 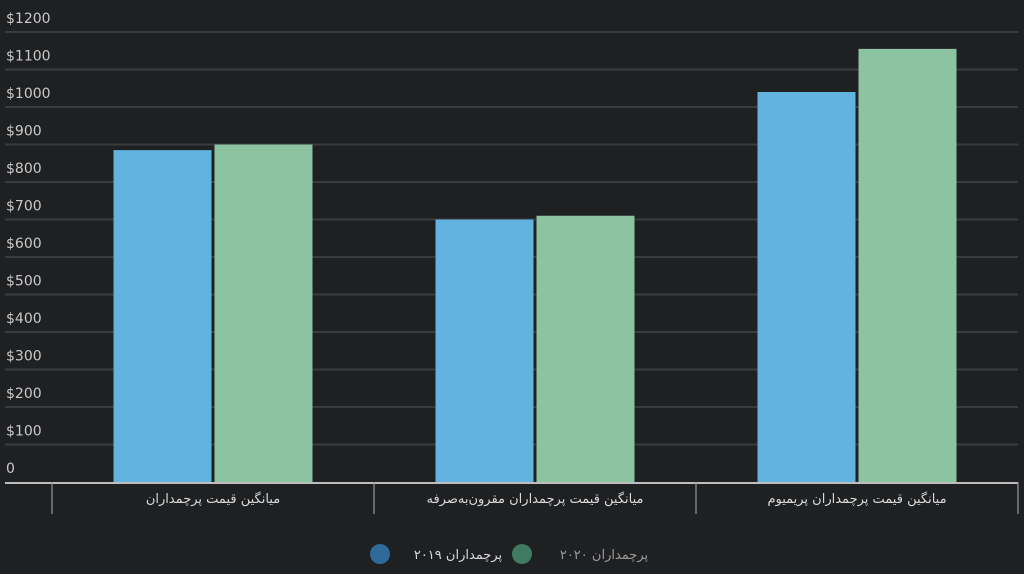 What do you see at coordinates (213, 499) in the screenshot?
I see `x-tick-label: میانگین قیمت پرچمداران` at bounding box center [213, 499].